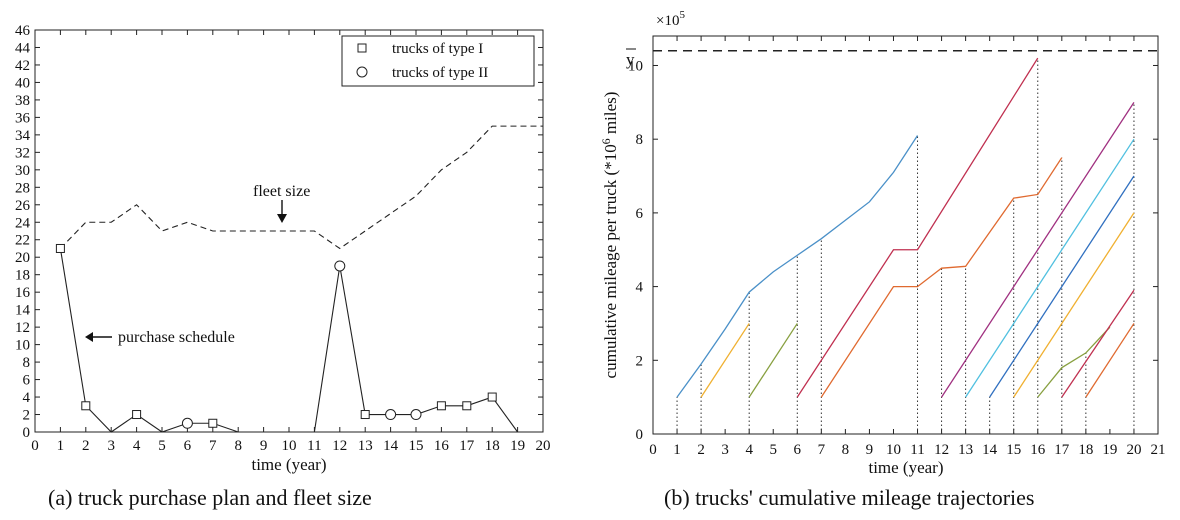 The width and height of the screenshot is (1180, 520). I want to click on panel-a-markers, so click(276, 336).